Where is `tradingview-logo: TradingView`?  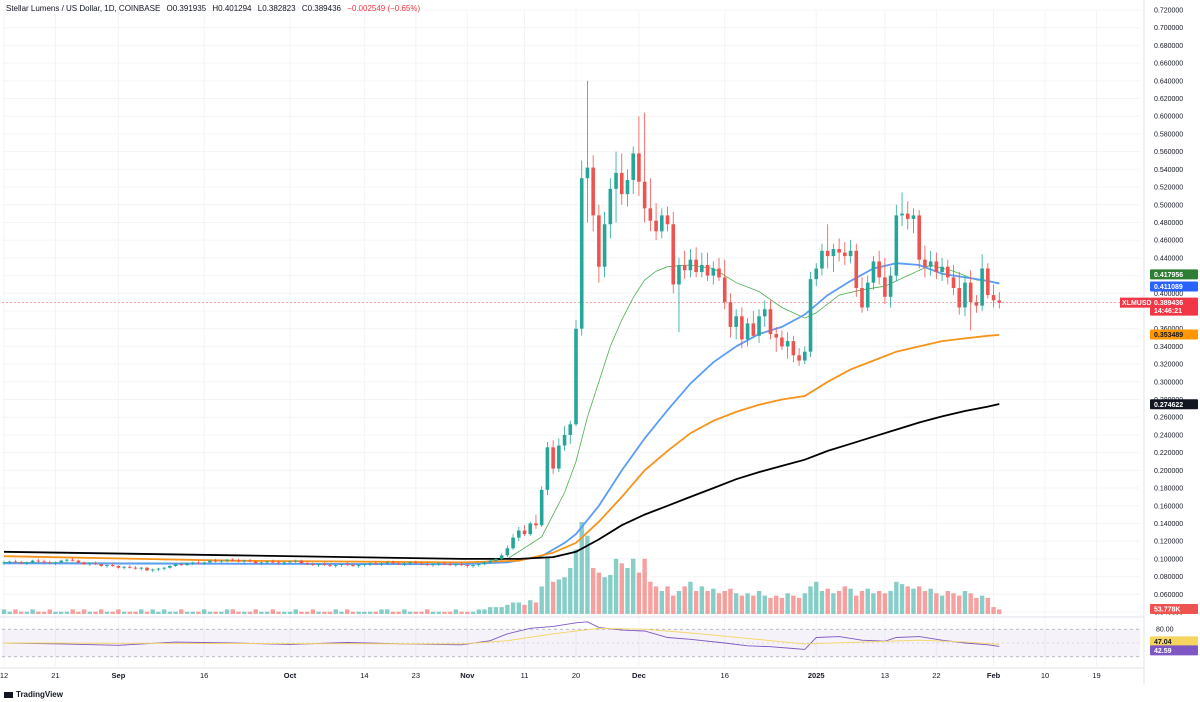 tradingview-logo: TradingView is located at coordinates (33, 694).